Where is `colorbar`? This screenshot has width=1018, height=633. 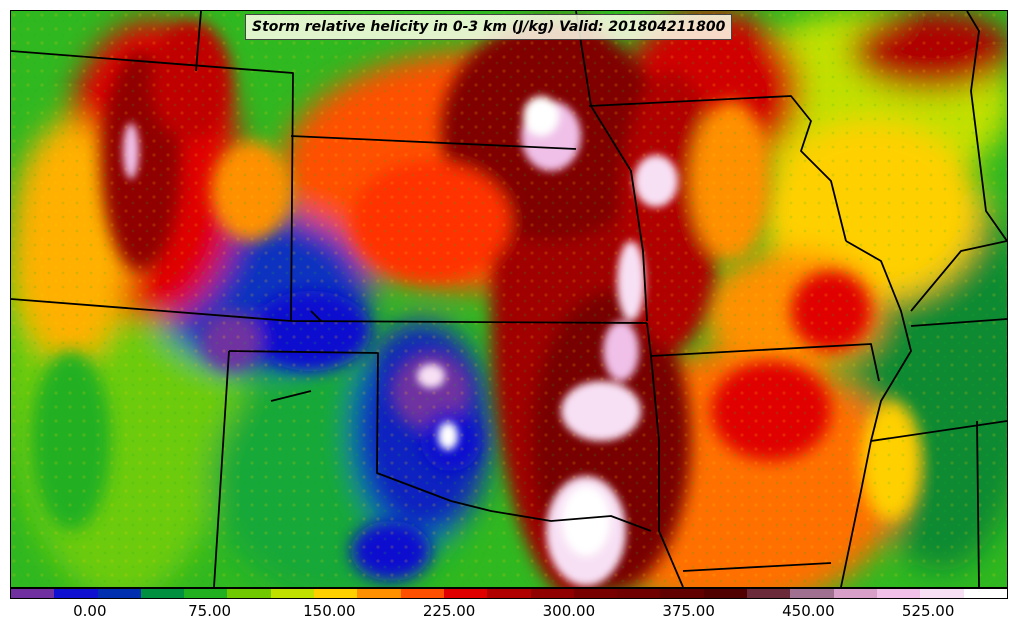 colorbar is located at coordinates (509, 593).